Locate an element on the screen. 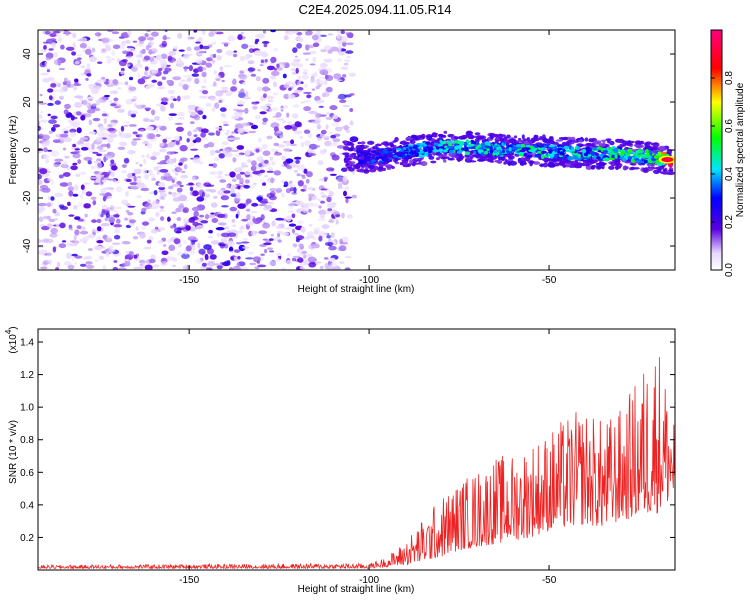 Image resolution: width=750 pixels, height=600 pixels. snr-multiplier: (x104) is located at coordinates (11, 339).